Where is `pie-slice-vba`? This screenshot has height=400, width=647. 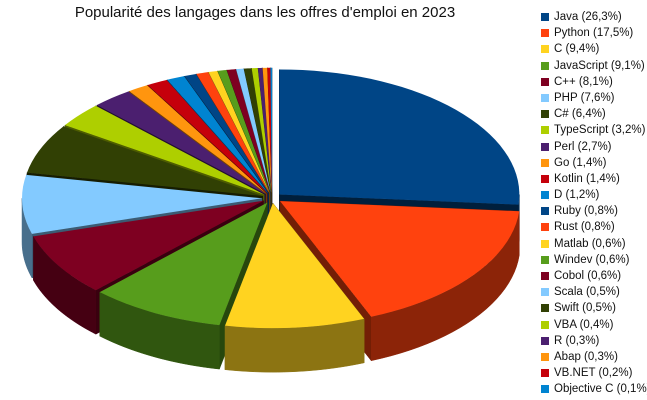 pie-slice-vba is located at coordinates (261, 130).